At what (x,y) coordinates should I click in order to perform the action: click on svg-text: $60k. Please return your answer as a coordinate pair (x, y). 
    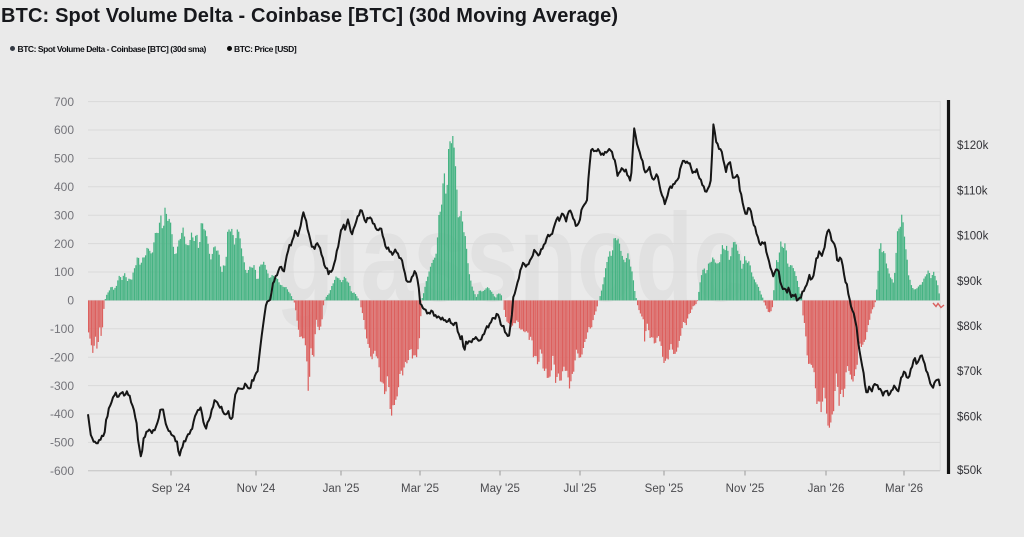
    Looking at the image, I should click on (969, 417).